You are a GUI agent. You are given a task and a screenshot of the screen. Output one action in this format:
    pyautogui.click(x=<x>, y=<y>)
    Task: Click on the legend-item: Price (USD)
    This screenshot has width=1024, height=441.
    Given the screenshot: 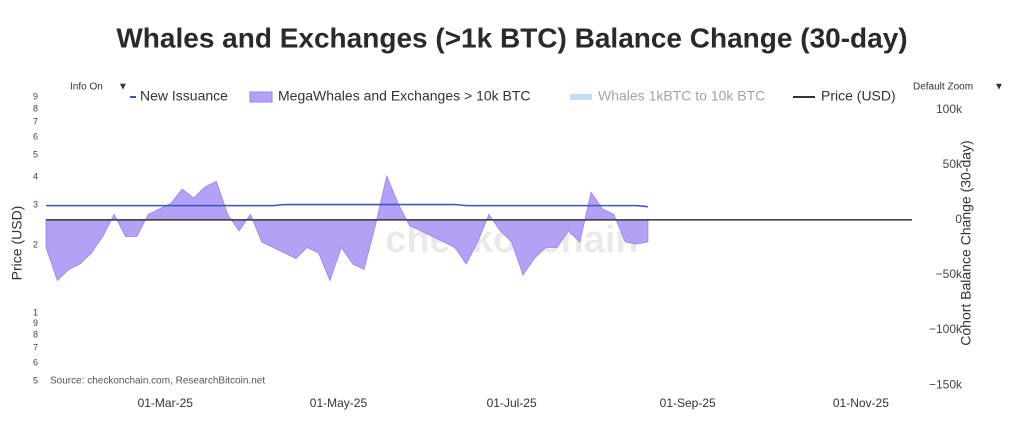 What is the action you would take?
    pyautogui.click(x=844, y=96)
    